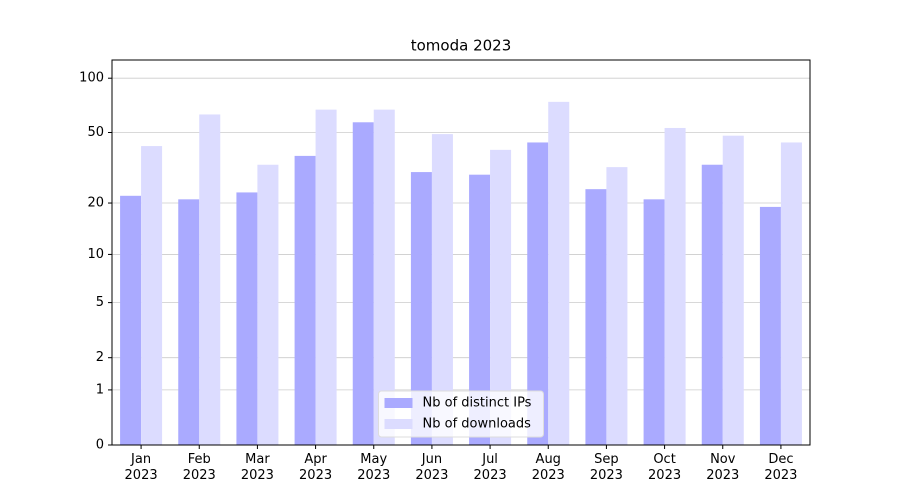  Describe the element at coordinates (548, 467) in the screenshot. I see `x-tick-label: Aug 2023` at that location.